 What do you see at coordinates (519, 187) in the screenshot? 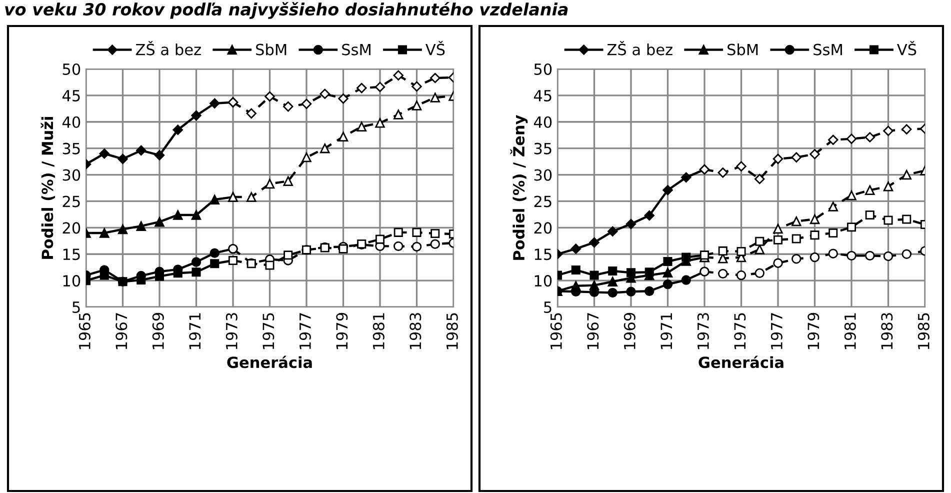
I see `y-axis-title: Podiel (%) / Ženy` at bounding box center [519, 187].